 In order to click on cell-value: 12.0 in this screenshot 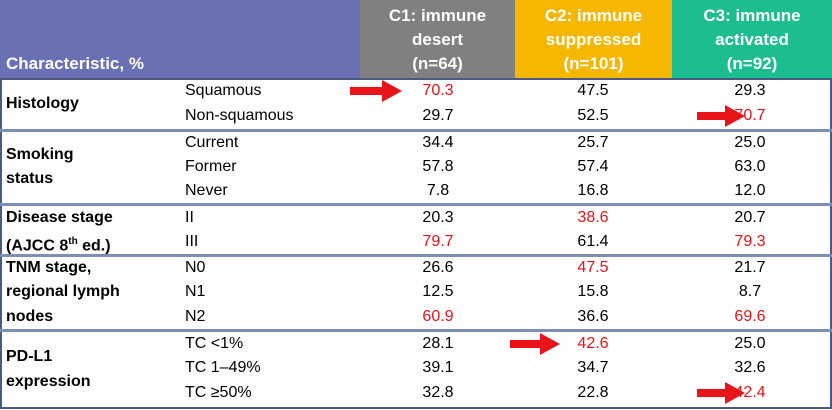, I will do `click(750, 190)`.